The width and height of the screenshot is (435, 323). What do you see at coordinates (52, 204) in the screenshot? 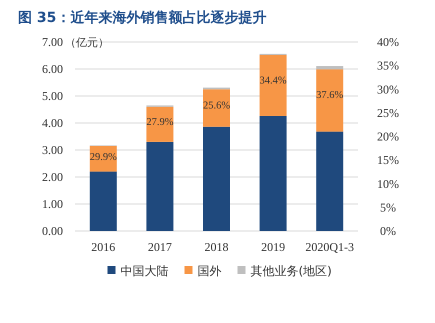
I see `y-tick-label: 1.00` at bounding box center [52, 204].